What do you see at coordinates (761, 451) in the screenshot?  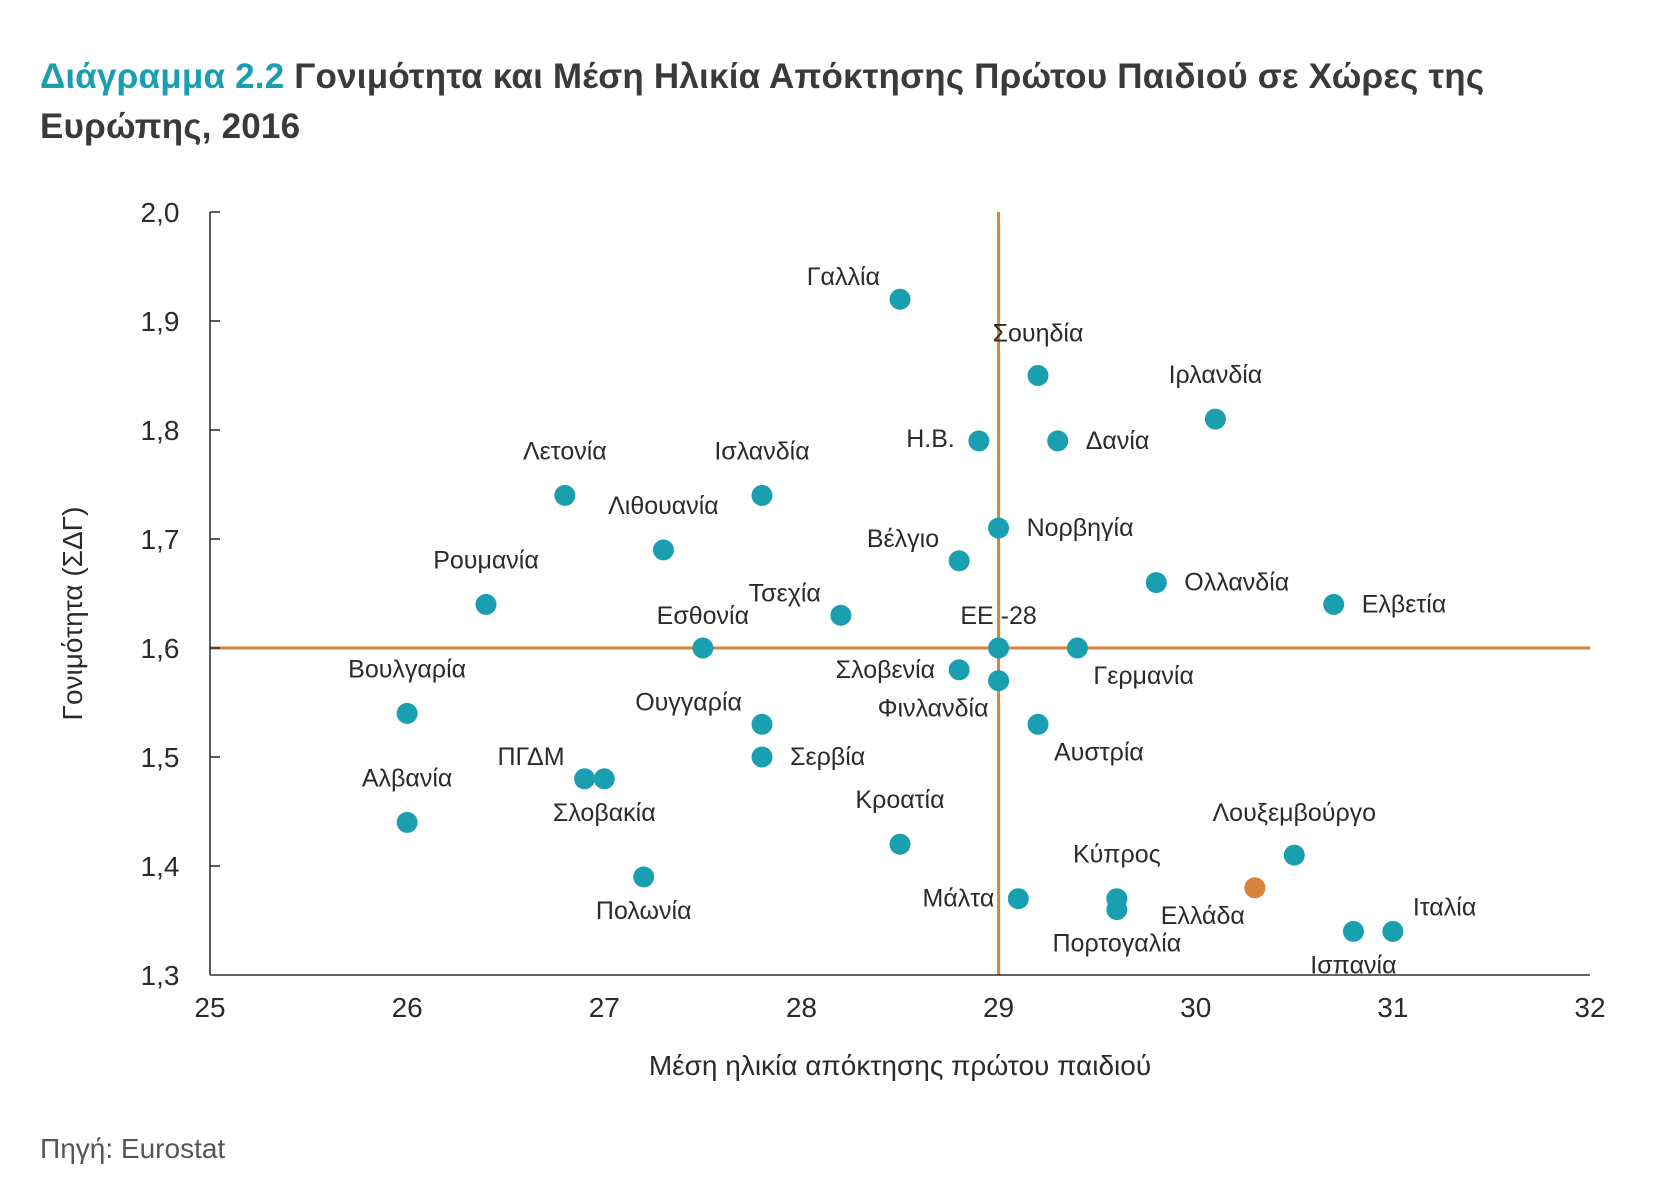 I see `data-label: Ισλανδία` at bounding box center [761, 451].